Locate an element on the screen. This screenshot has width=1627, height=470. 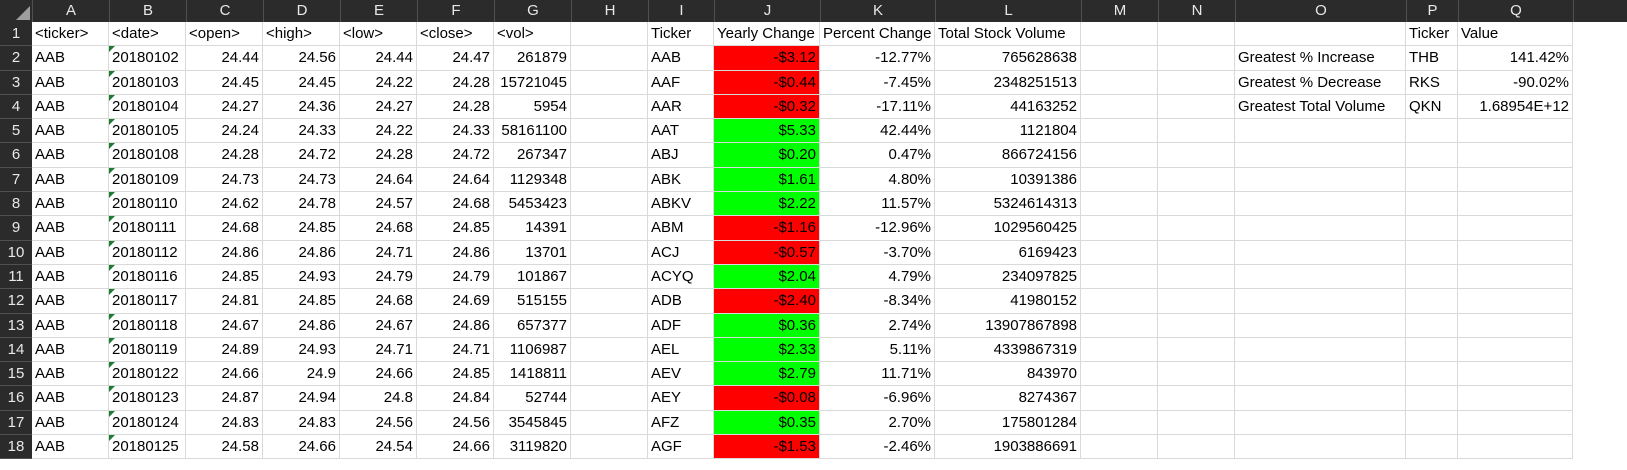
cell-k10: -3.70% is located at coordinates (877, 252).